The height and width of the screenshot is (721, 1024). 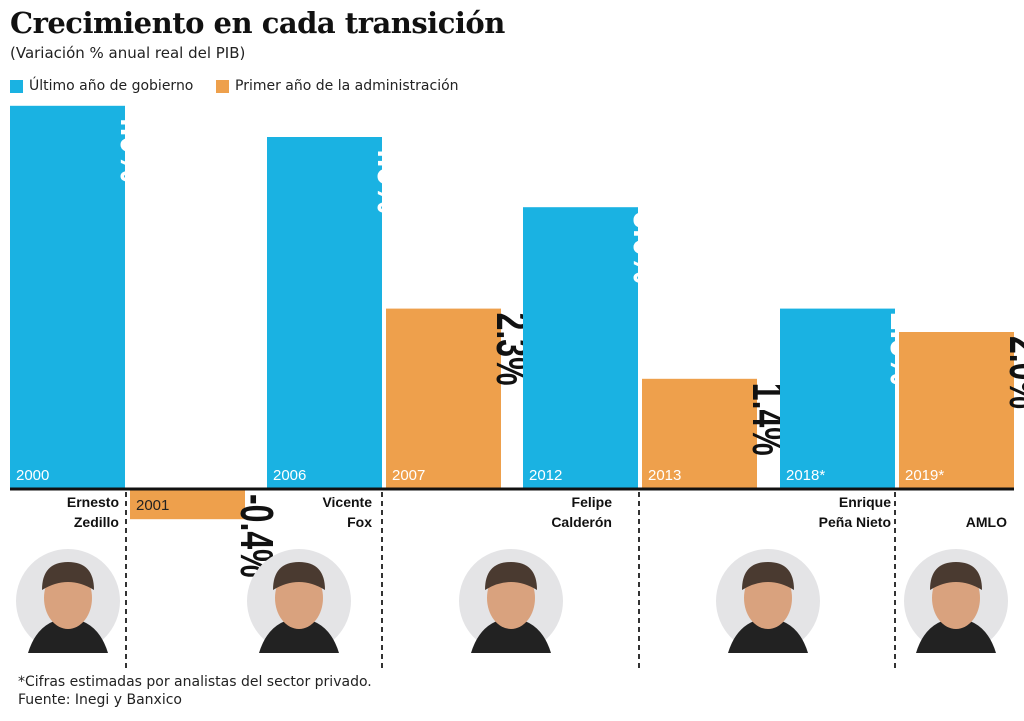 I want to click on president-name: Ernesto, so click(x=93, y=502).